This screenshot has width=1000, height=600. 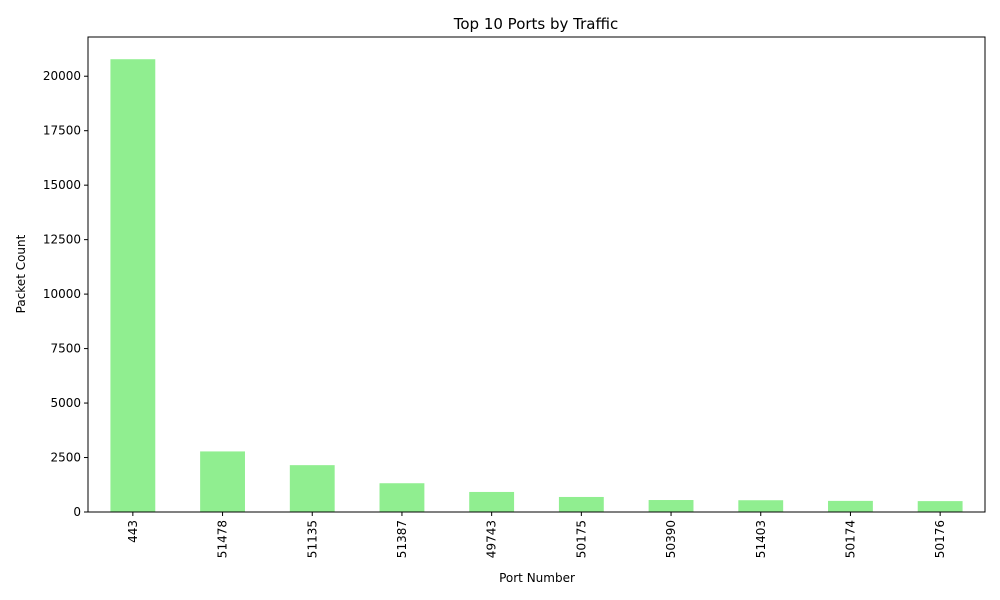 What do you see at coordinates (65, 403) in the screenshot?
I see `y-tick-label: 5000` at bounding box center [65, 403].